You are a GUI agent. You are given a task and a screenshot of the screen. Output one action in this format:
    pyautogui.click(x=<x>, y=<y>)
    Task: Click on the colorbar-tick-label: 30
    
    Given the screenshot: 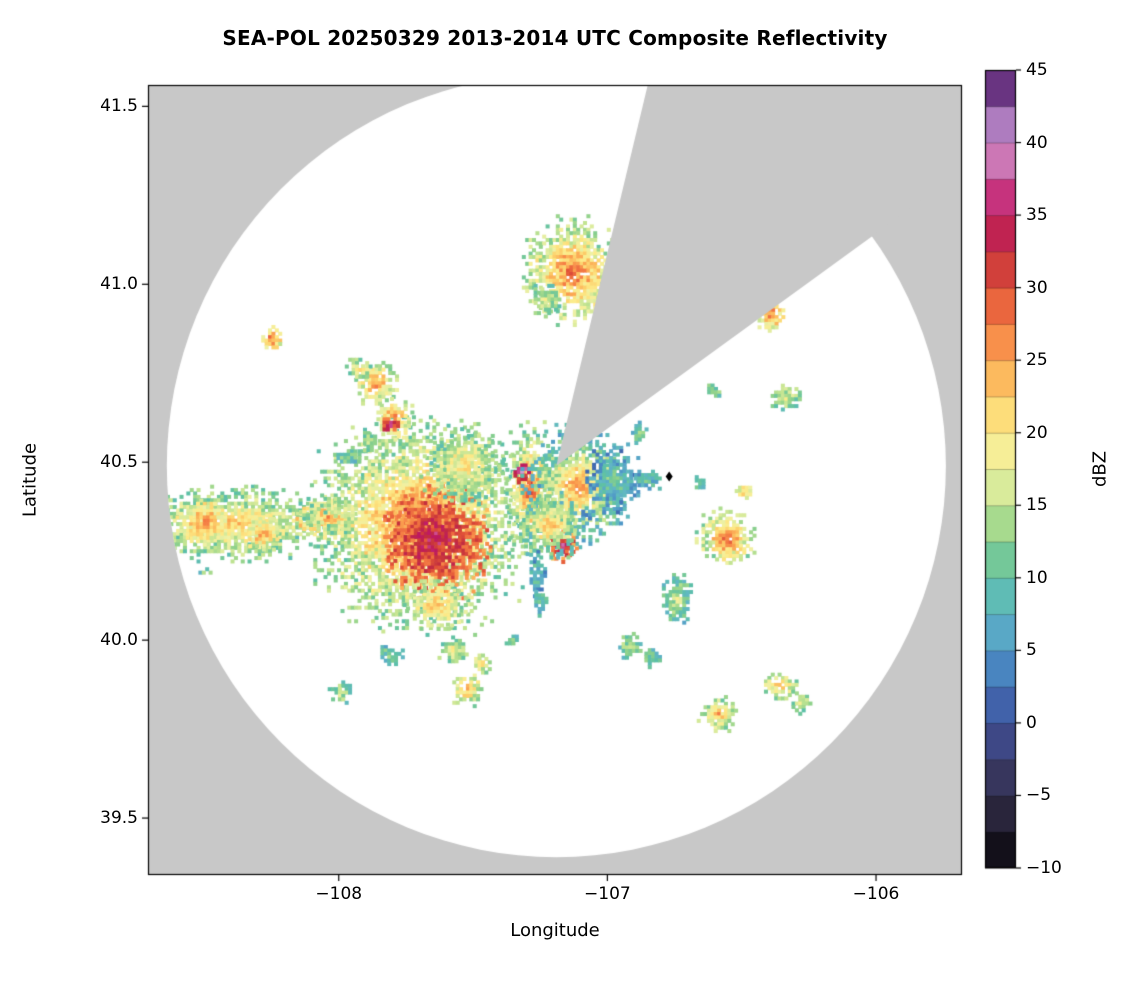 What is the action you would take?
    pyautogui.click(x=1037, y=287)
    